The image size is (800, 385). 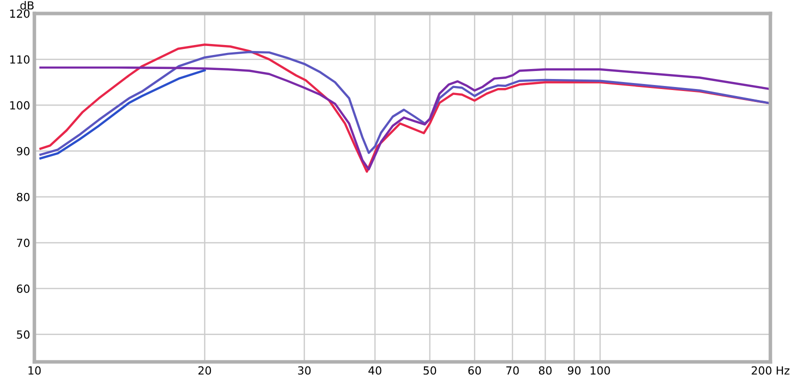 I want to click on y-tick-label: 50, so click(x=23, y=334).